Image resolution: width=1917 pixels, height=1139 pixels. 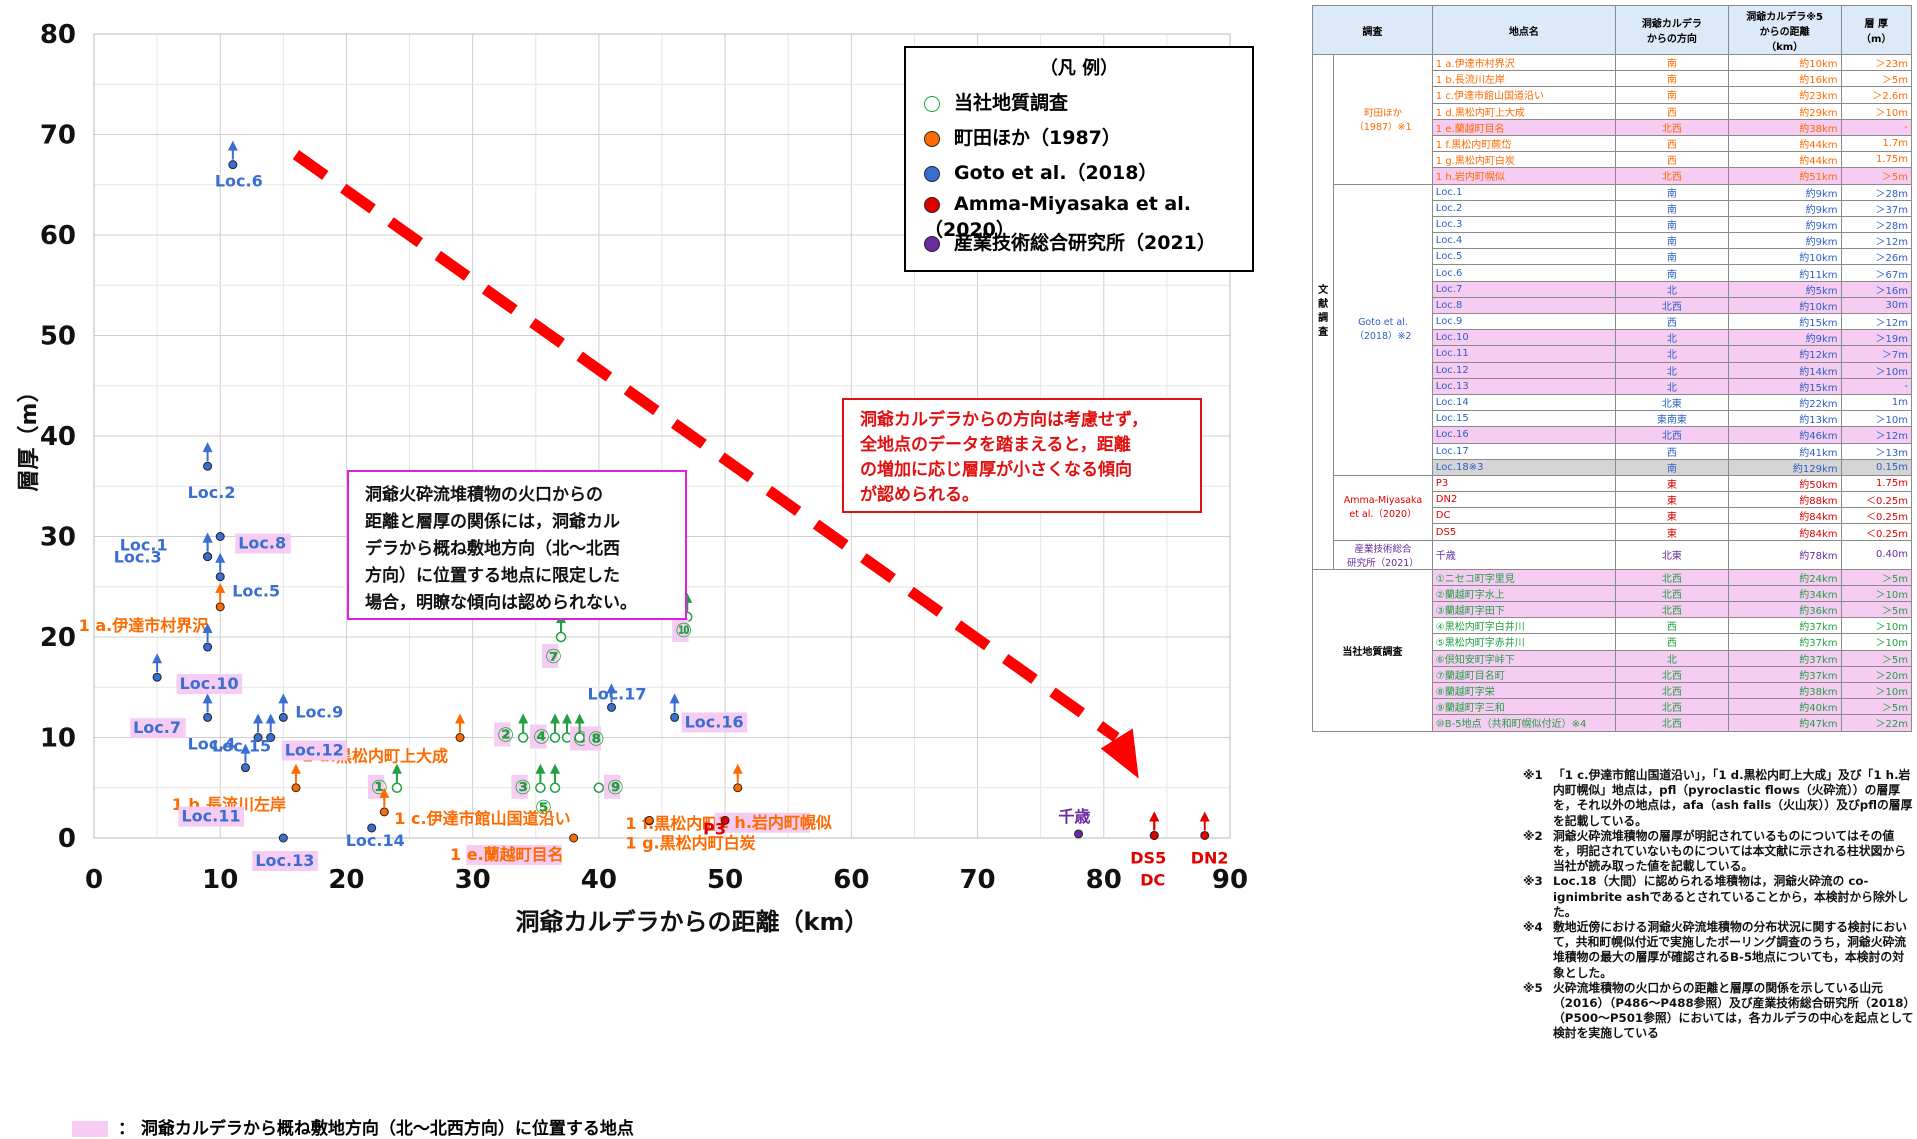 I want to click on table-cell: 約23km, so click(x=1784, y=95).